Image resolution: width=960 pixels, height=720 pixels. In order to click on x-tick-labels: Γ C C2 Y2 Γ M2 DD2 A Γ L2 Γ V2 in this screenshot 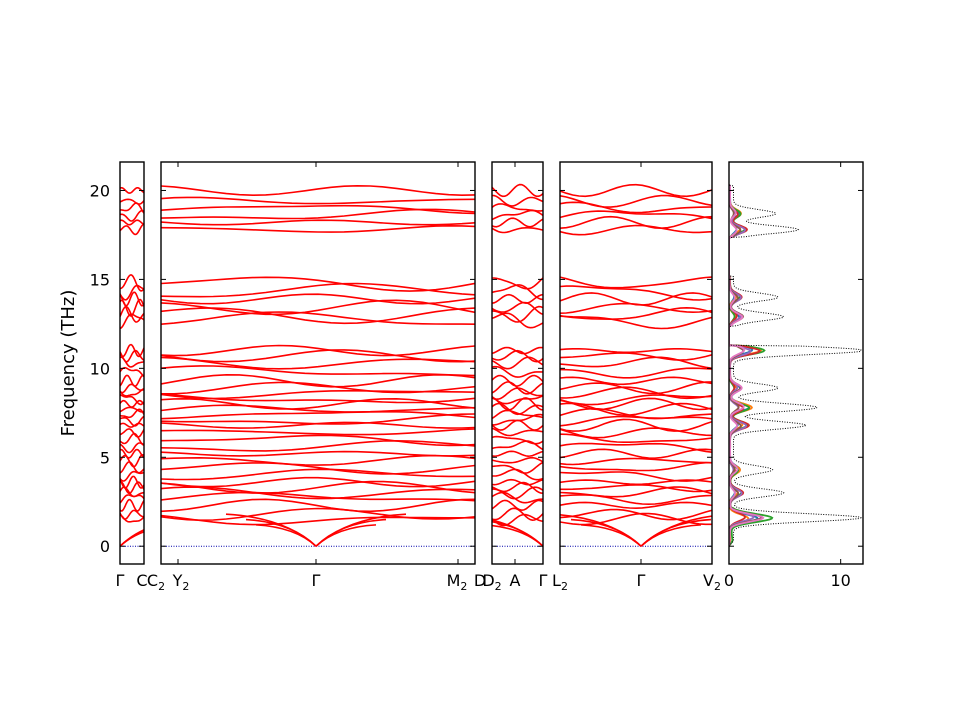, I will do `click(418, 582)`.